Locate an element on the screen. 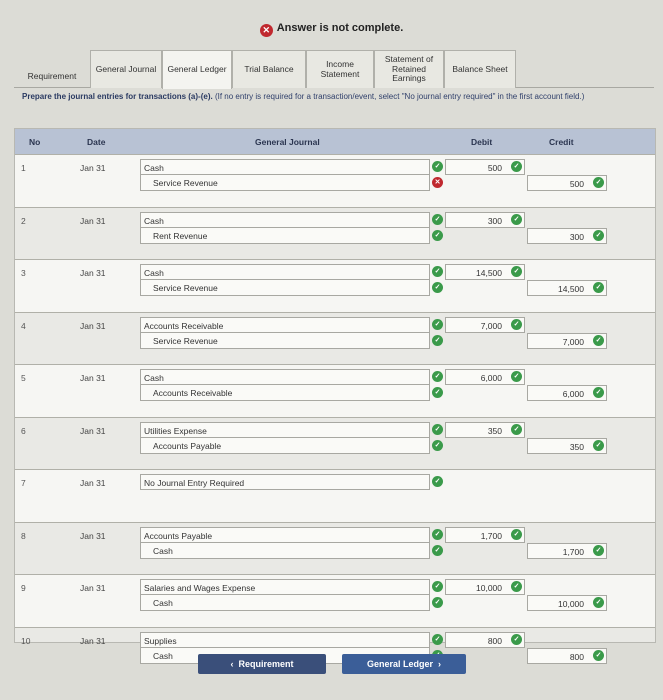 This screenshot has width=663, height=700. journal-row: 2 Jan 31 Cash ✓ Rent Revenue ✓ 300 ✓ 300 ✓ is located at coordinates (335, 233).